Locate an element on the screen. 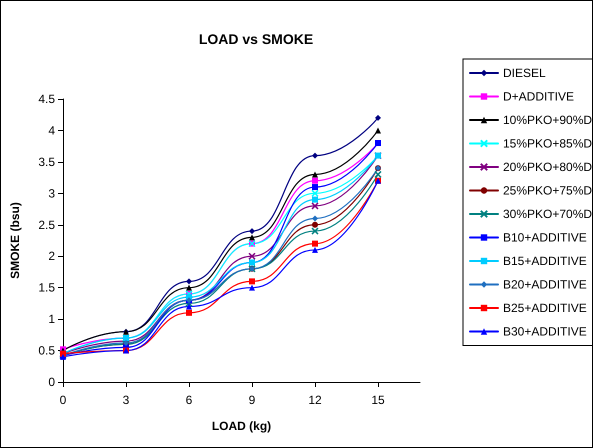 This screenshot has width=593, height=448. legend-label: 25%PKO+75%D is located at coordinates (547, 191).